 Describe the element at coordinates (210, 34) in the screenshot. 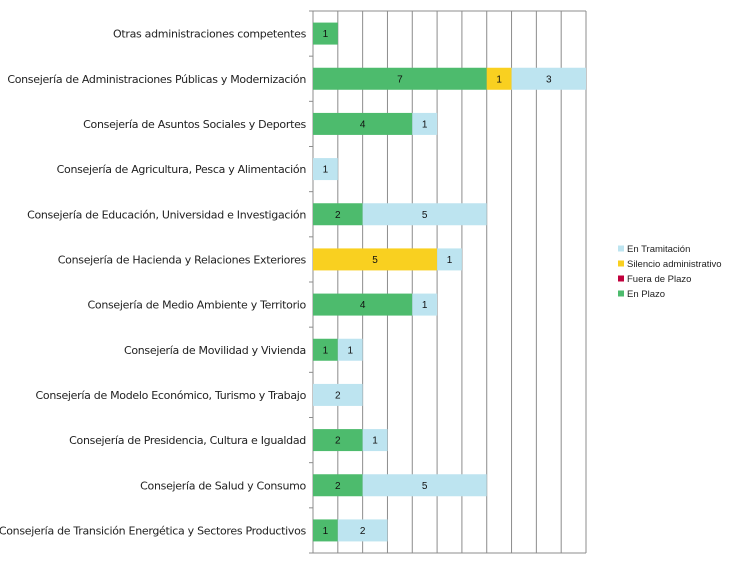

I see `category-label: Otras administraciones competentes` at that location.